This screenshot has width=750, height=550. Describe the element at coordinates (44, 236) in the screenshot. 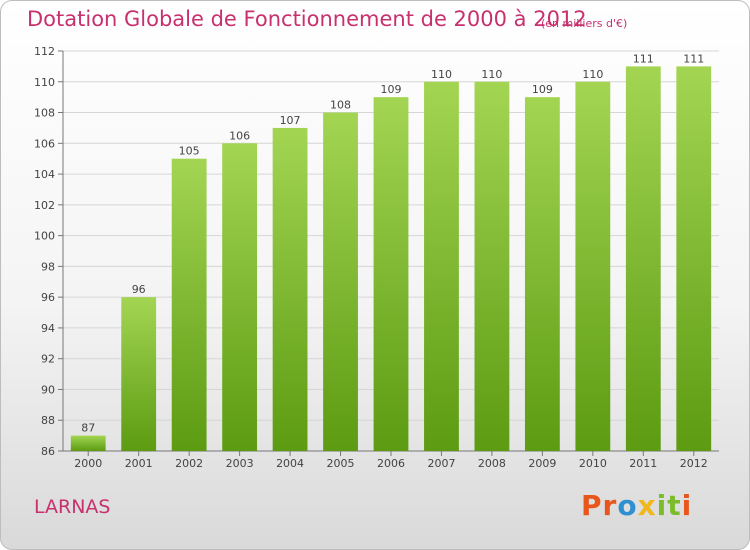

I see `y-tick-label: 100` at that location.